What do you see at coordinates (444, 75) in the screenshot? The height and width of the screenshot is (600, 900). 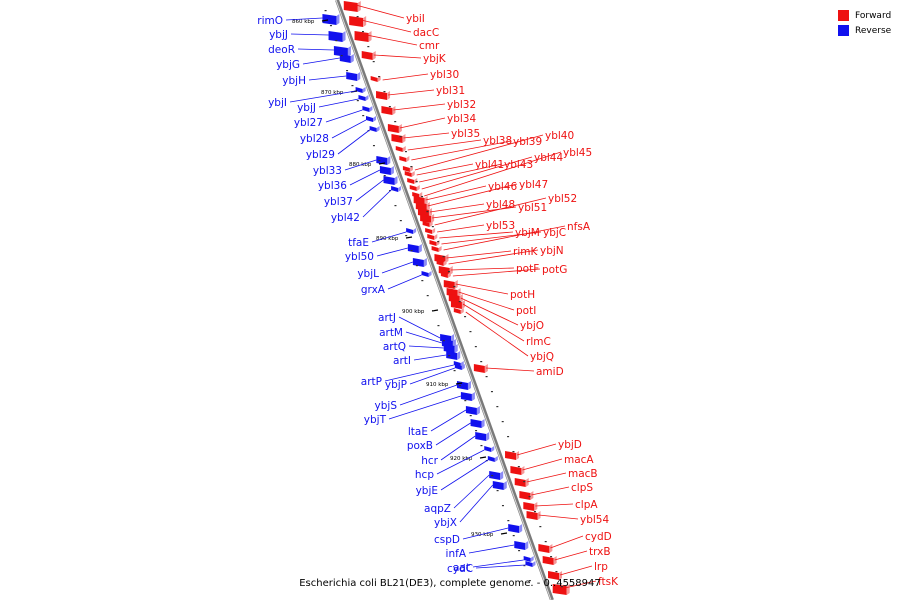 I see `forward-gene-label: ybl30` at bounding box center [444, 75].